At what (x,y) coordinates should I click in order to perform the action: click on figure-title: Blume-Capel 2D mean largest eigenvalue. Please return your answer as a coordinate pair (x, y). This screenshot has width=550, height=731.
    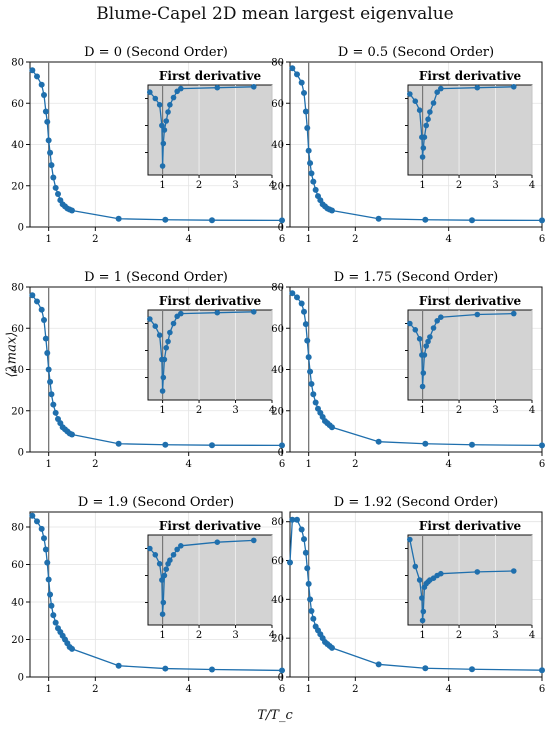
    Looking at the image, I should click on (275, 14).